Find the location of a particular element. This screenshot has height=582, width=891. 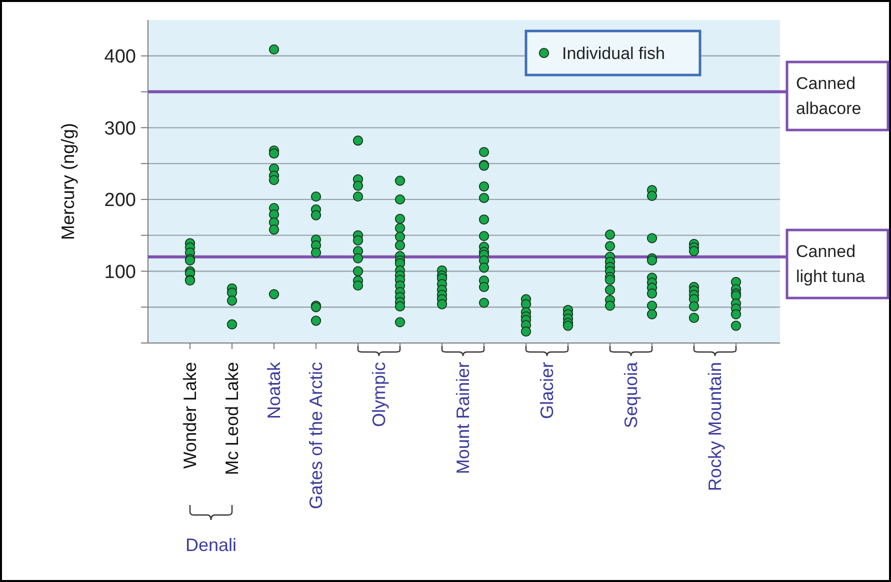

x-tick-label: Mc Leod Lake is located at coordinates (232, 419).